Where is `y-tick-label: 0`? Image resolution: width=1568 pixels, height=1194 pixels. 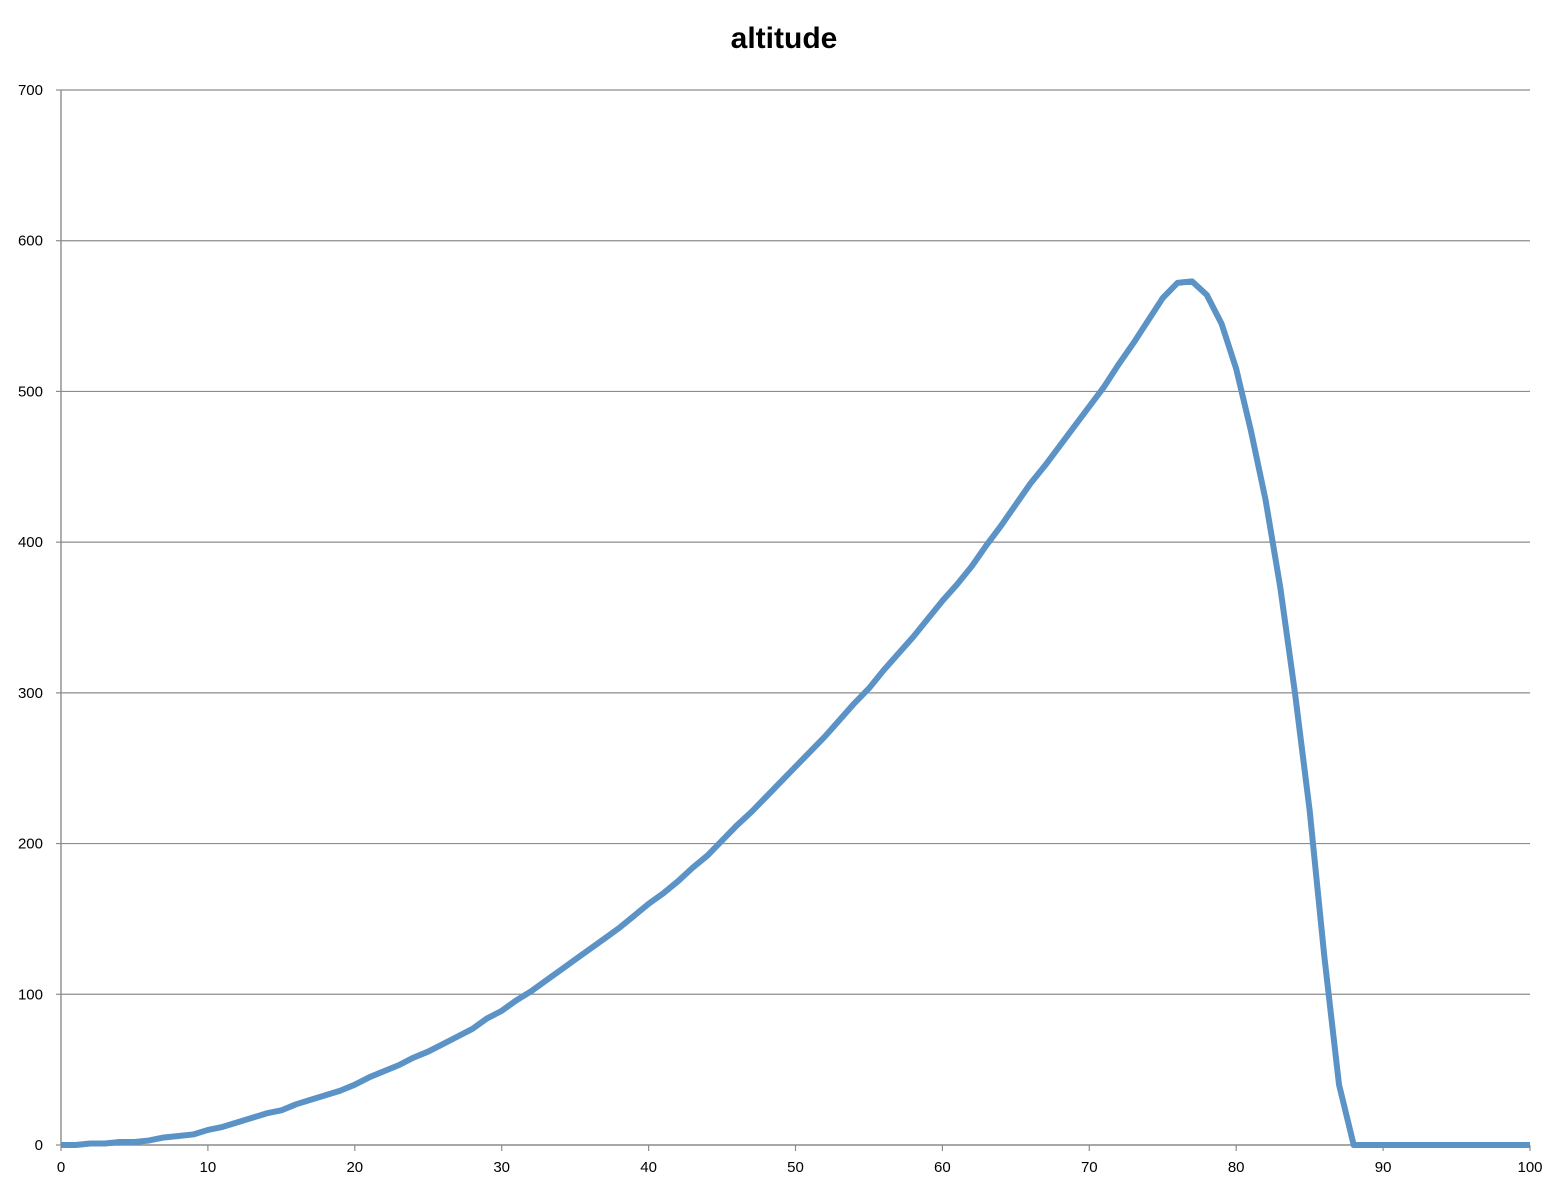
y-tick-label: 0 is located at coordinates (39, 1145).